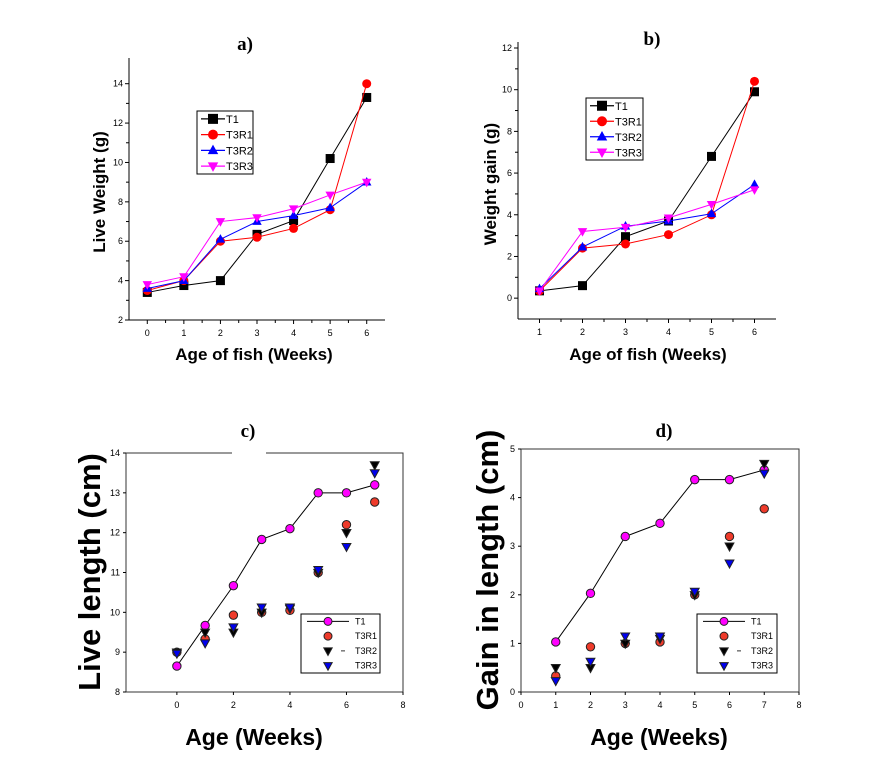  I want to click on x-tick-label: 3, so click(256, 333).